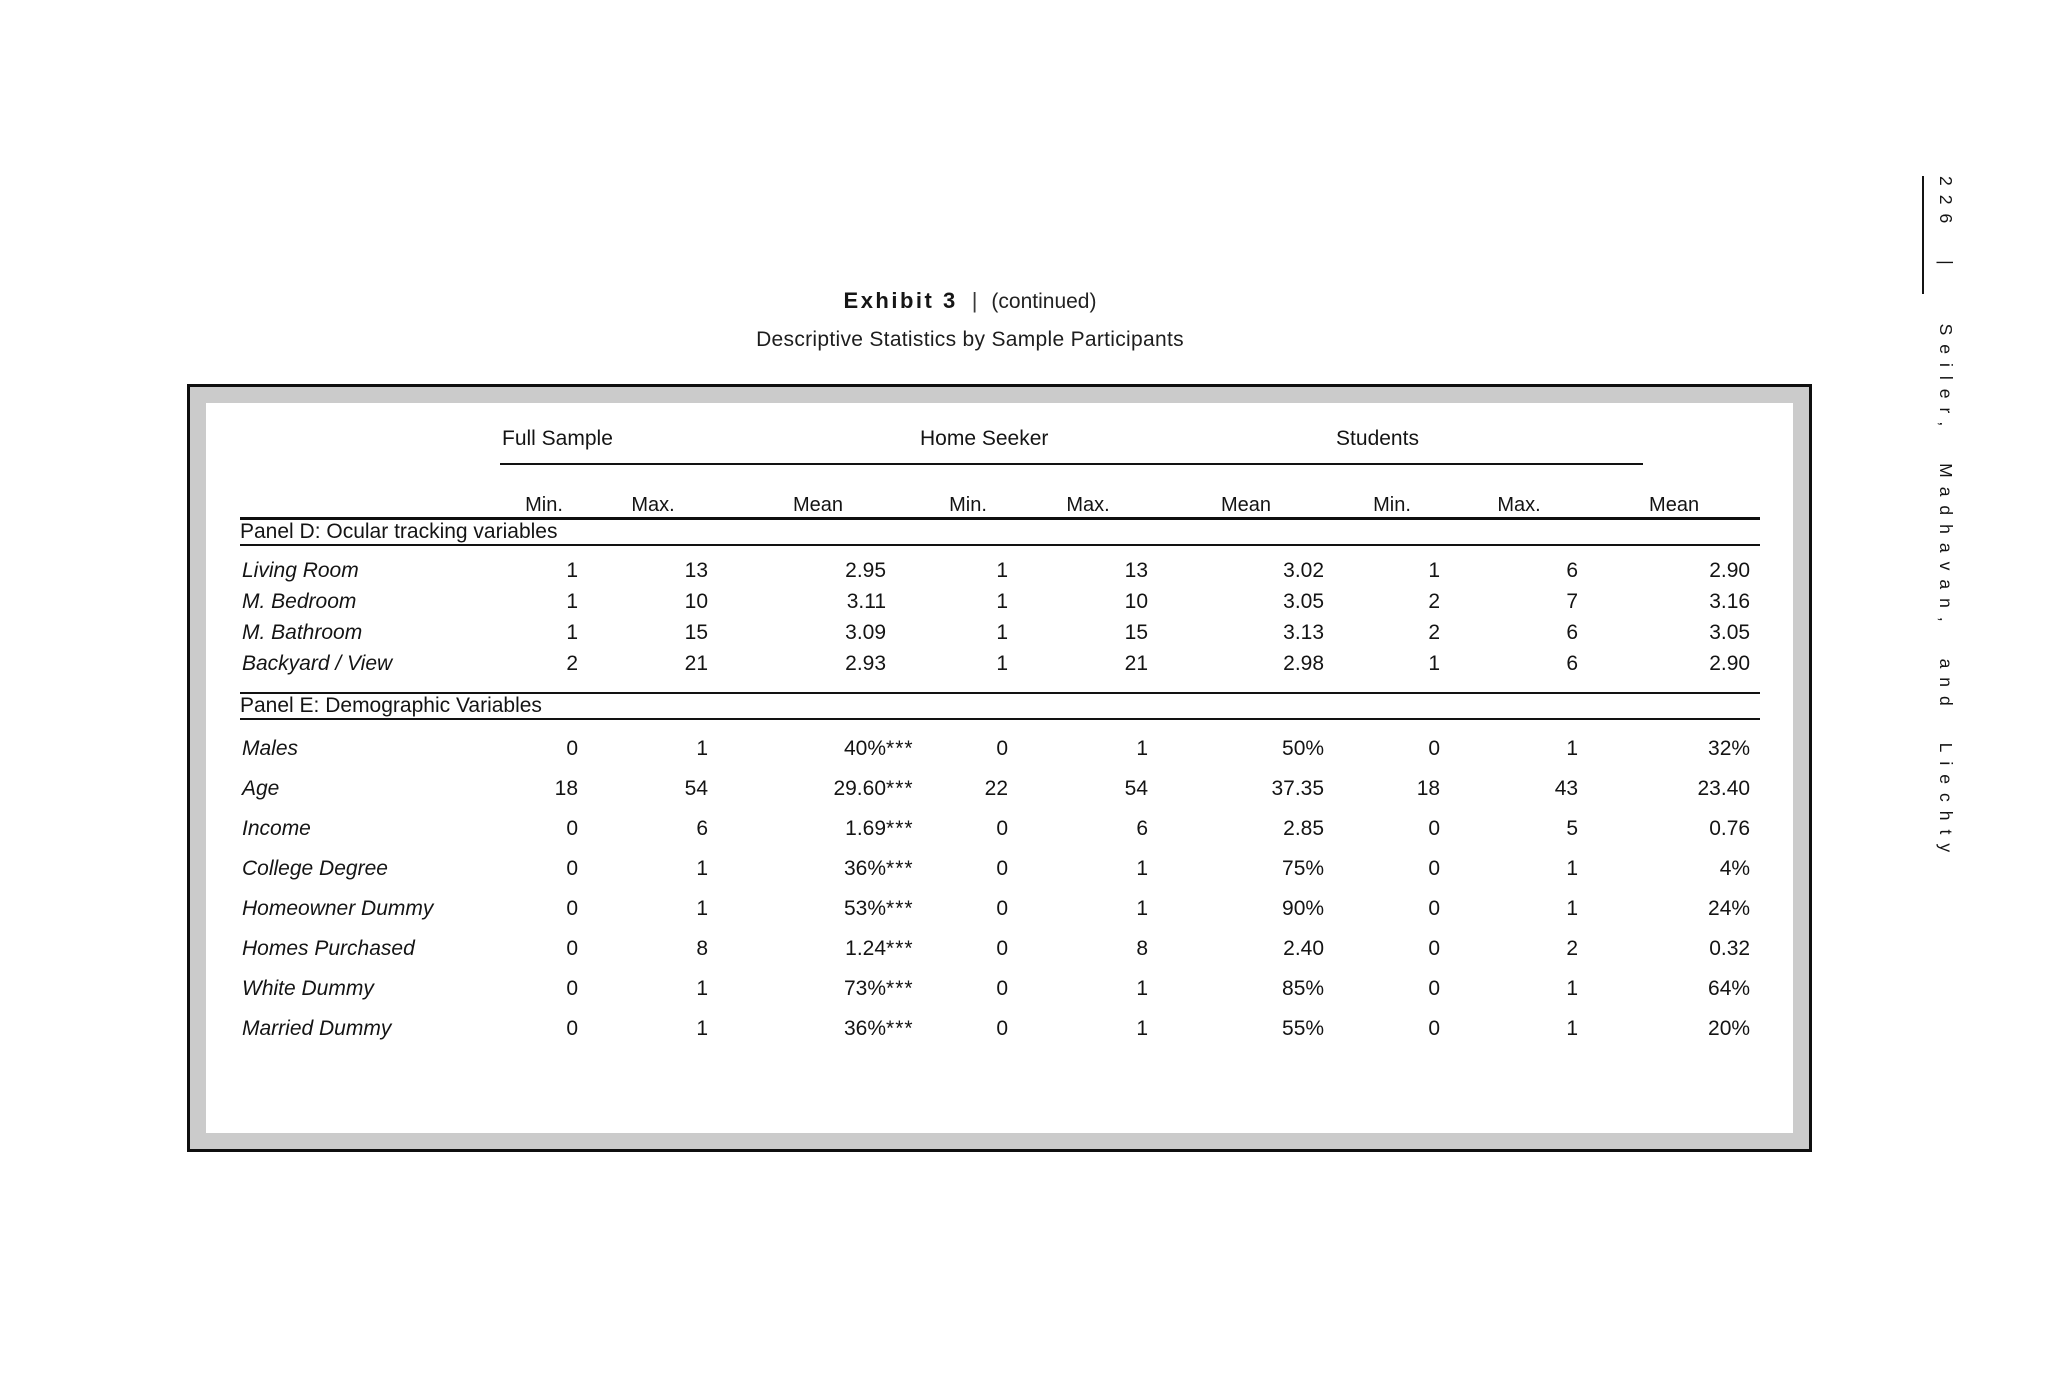 The width and height of the screenshot is (2048, 1383). I want to click on variable-row: Age 18 54 29.60*** 22 54 37.35 18 43 23.40, so click(1000, 789).